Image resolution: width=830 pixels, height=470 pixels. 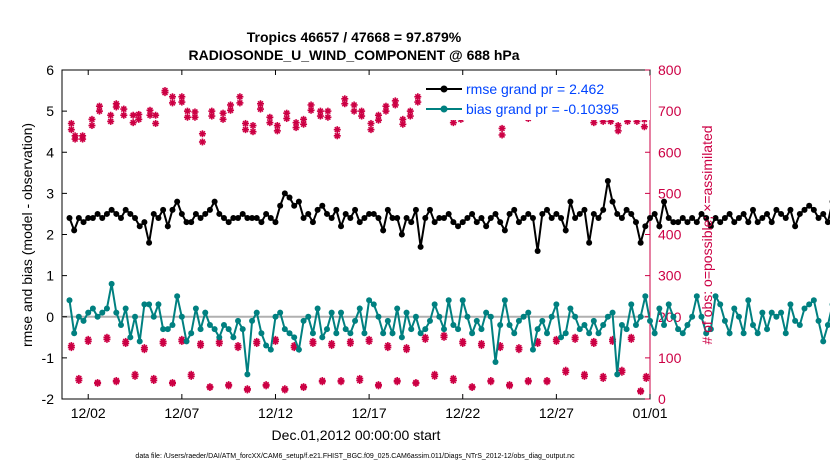 What do you see at coordinates (670, 193) in the screenshot?
I see `y2-tick-label: 500` at bounding box center [670, 193].